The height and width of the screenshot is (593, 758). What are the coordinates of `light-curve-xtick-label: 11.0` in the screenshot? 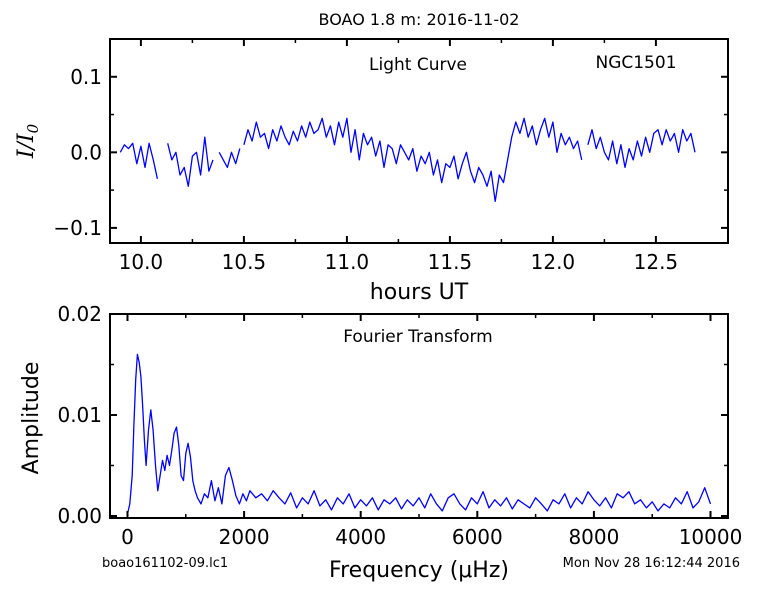 It's located at (347, 262).